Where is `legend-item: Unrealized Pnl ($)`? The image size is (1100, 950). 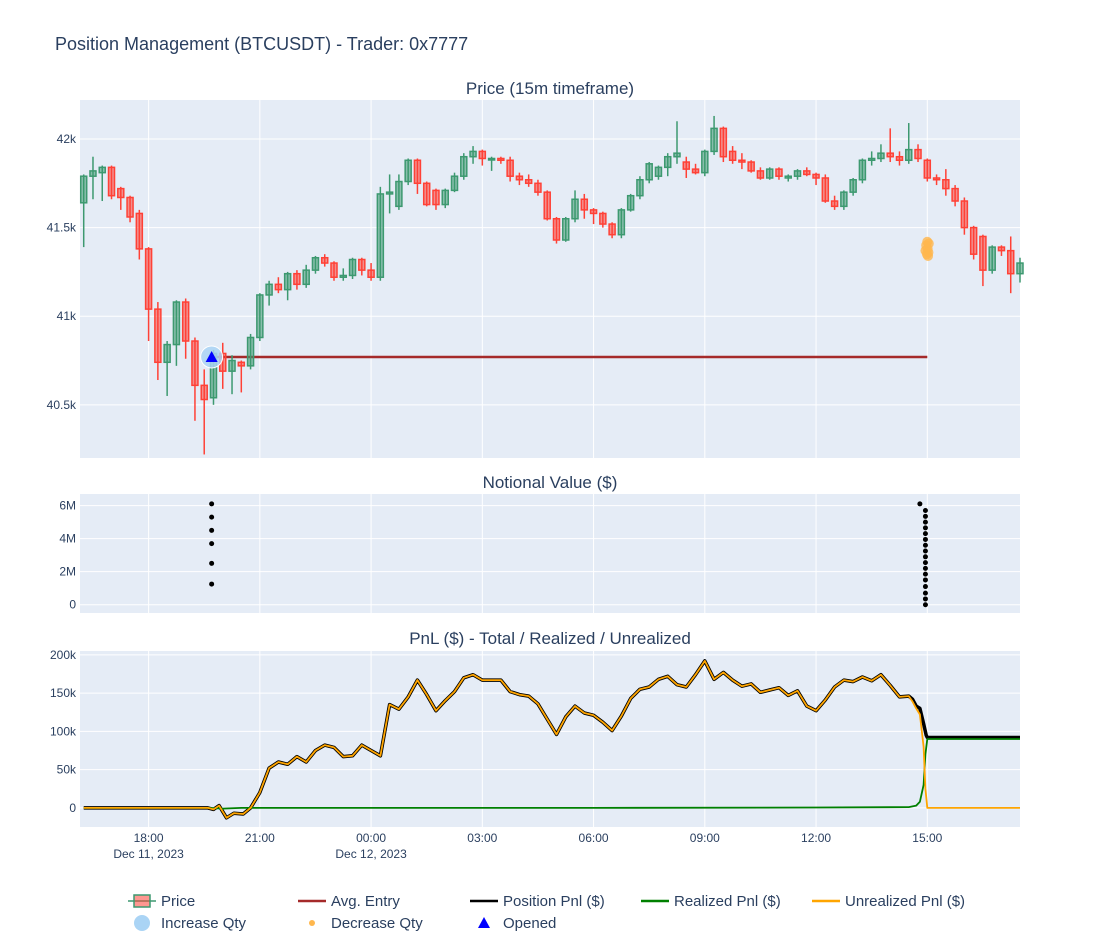 legend-item: Unrealized Pnl ($) is located at coordinates (888, 901).